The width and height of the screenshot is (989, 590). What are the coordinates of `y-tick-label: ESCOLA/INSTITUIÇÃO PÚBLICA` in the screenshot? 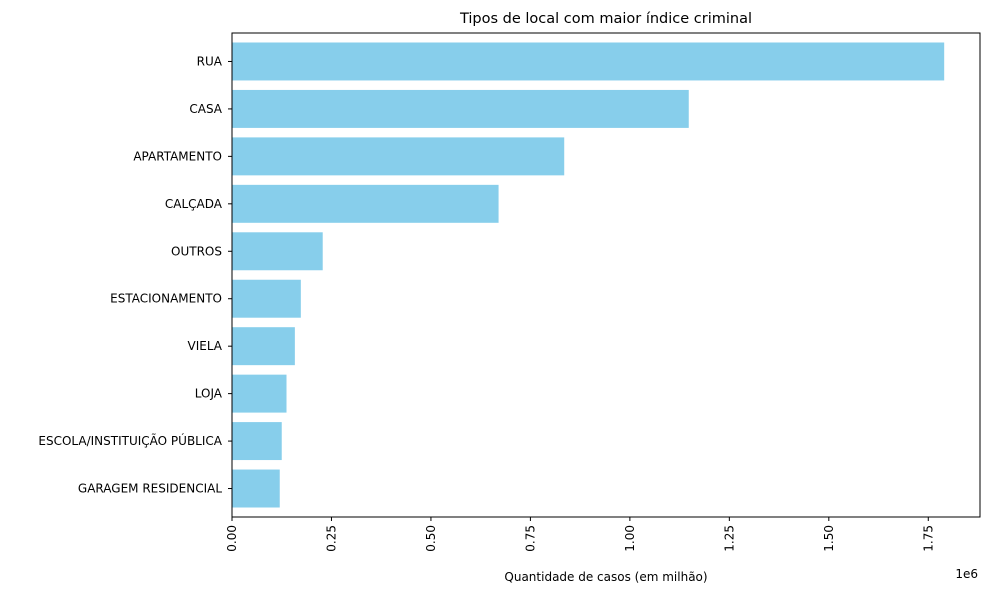 It's located at (130, 440).